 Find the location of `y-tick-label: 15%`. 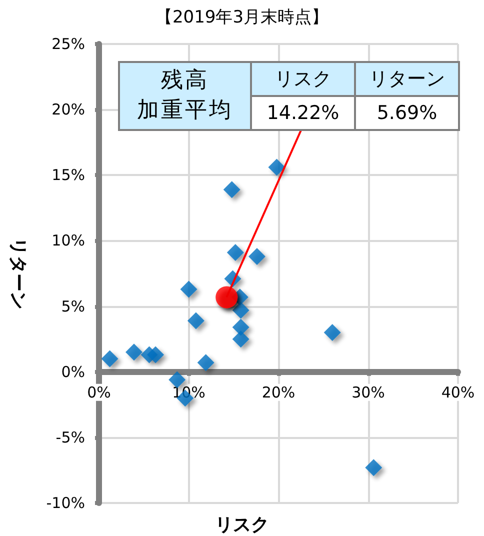

y-tick-label: 15% is located at coordinates (68, 175).